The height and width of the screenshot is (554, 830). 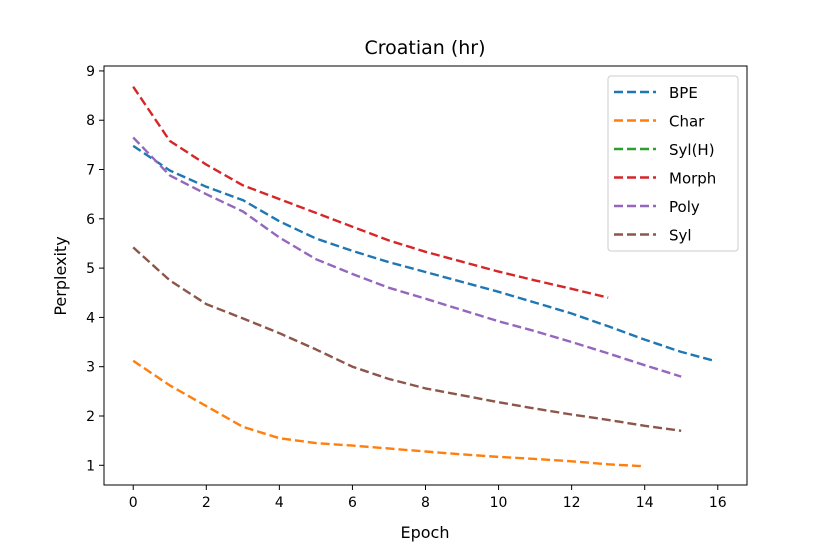 What do you see at coordinates (680, 236) in the screenshot?
I see `legend-label: Syl` at bounding box center [680, 236].